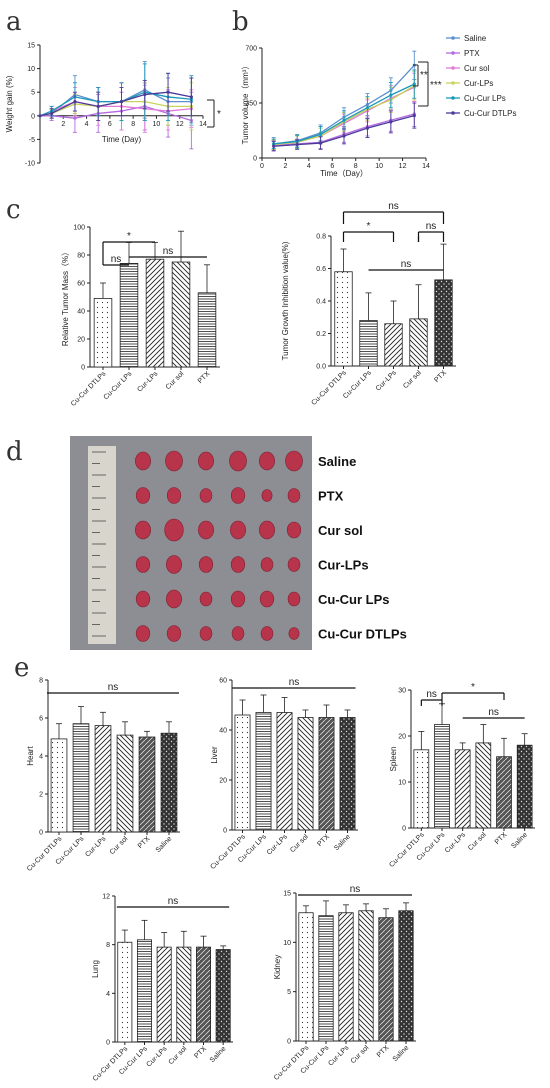 The image size is (550, 1088). What do you see at coordinates (475, 38) in the screenshot?
I see `legend-label: Saline` at bounding box center [475, 38].